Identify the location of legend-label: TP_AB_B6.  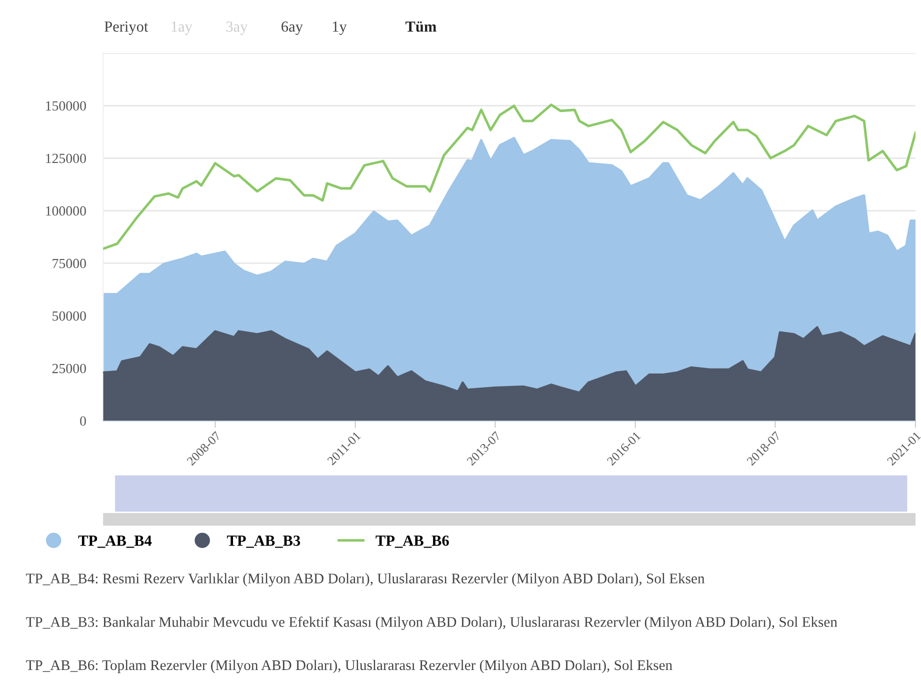
(412, 542).